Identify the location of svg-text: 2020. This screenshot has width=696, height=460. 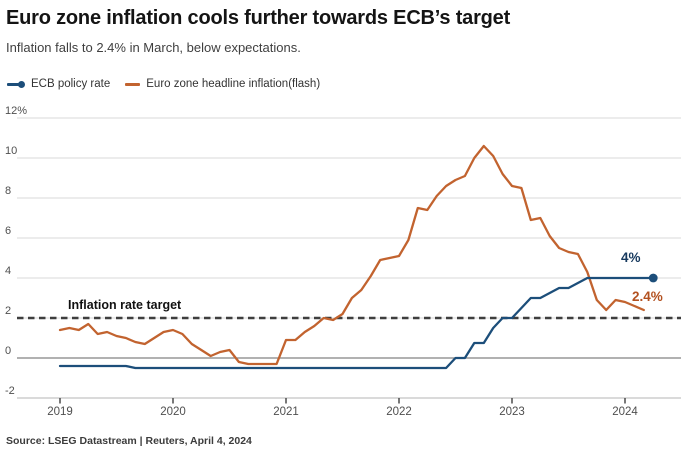
(173, 412).